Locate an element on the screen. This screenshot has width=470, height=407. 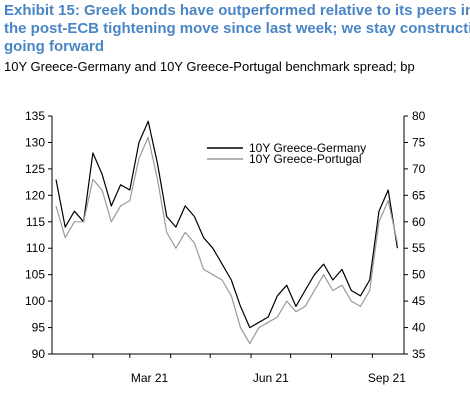
left-axis-tick-label: 125 is located at coordinates (35, 169).